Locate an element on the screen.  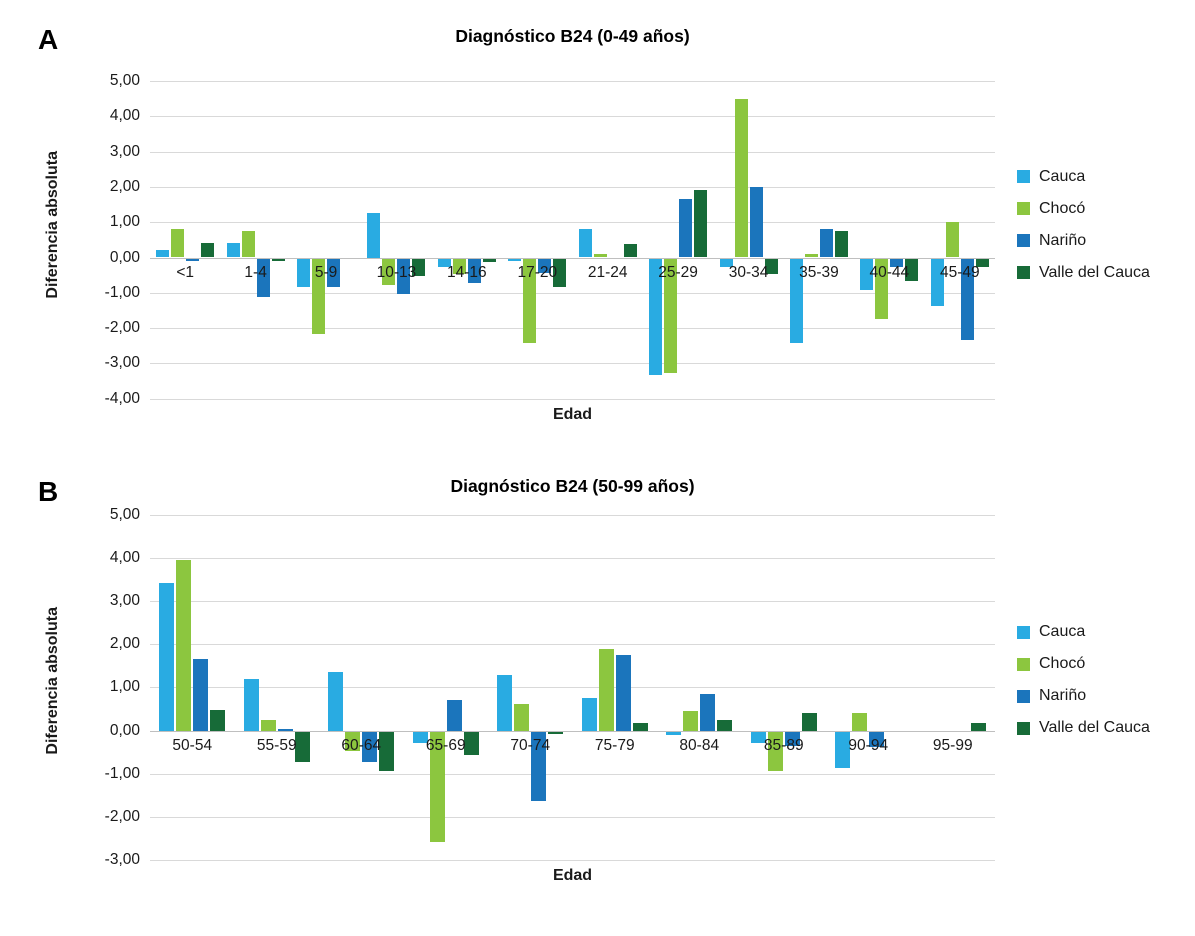
x-tick-label: 55-59 is located at coordinates (276, 745).